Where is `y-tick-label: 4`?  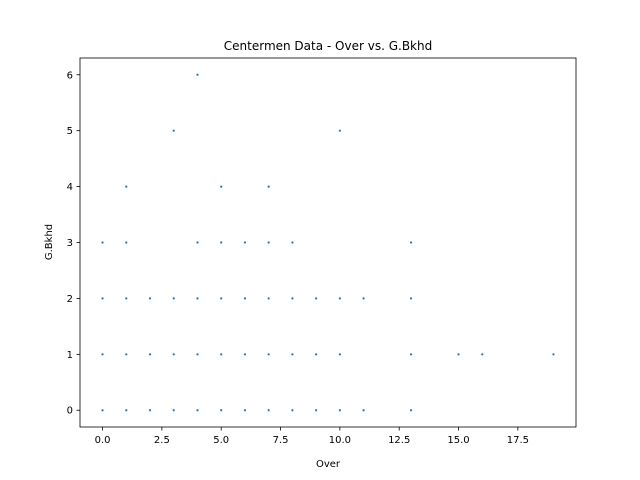 y-tick-label: 4 is located at coordinates (70, 187).